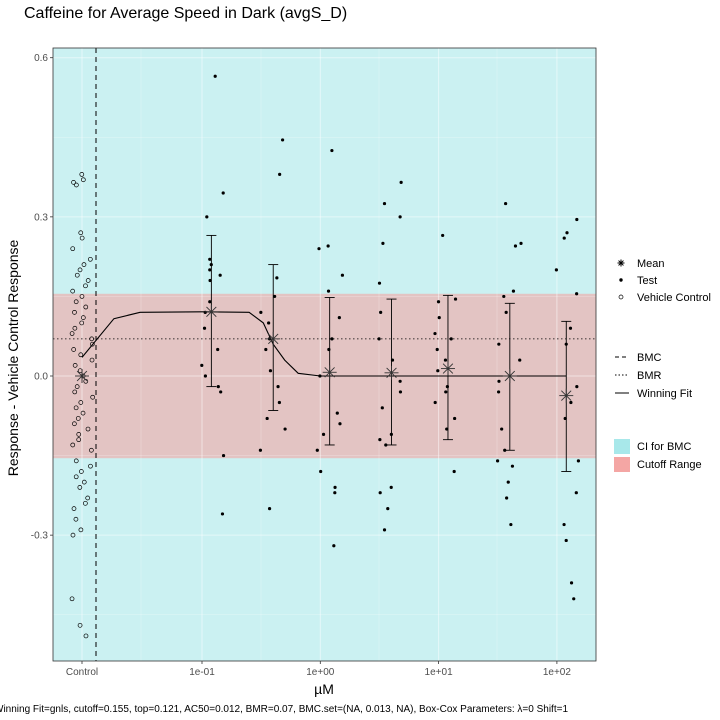 The image size is (720, 720). Describe the element at coordinates (649, 376) in the screenshot. I see `legend-label: BMR` at that location.